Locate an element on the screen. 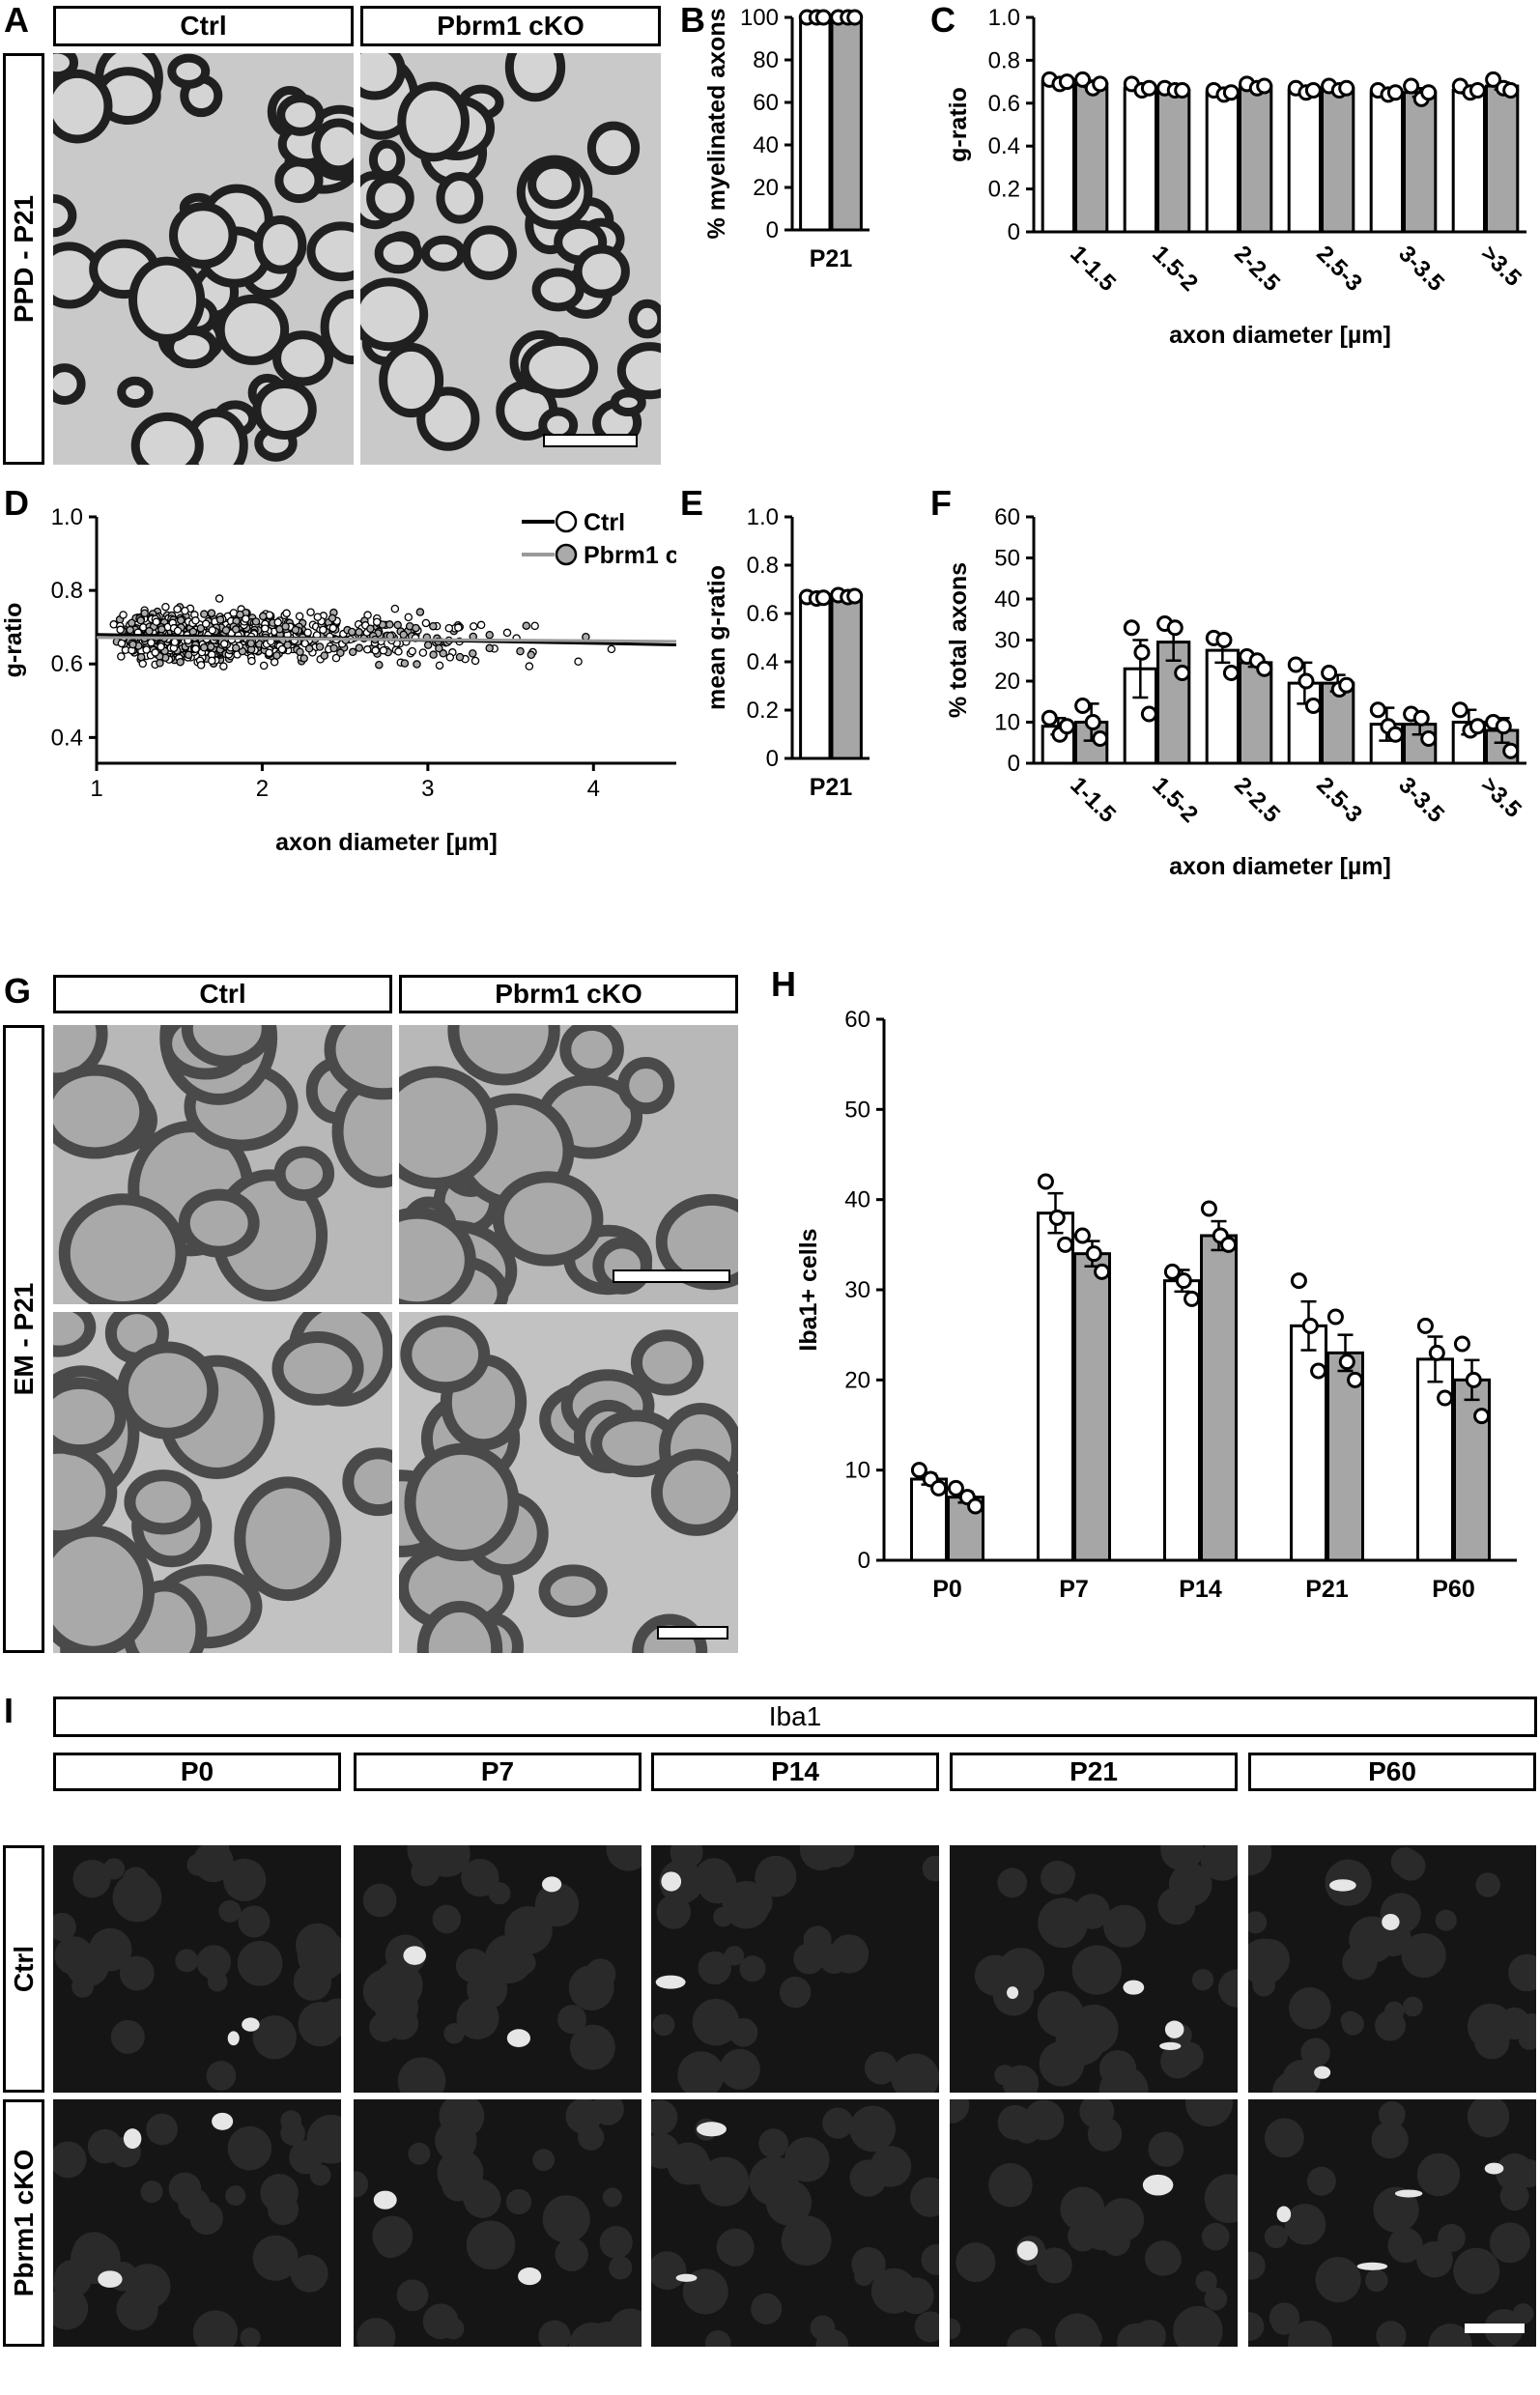  plot-area: 0 10 20 30 40 50 60 Iba1+ cells P0 P7 P14 P21 P60 is located at coordinates (1156, 1305).